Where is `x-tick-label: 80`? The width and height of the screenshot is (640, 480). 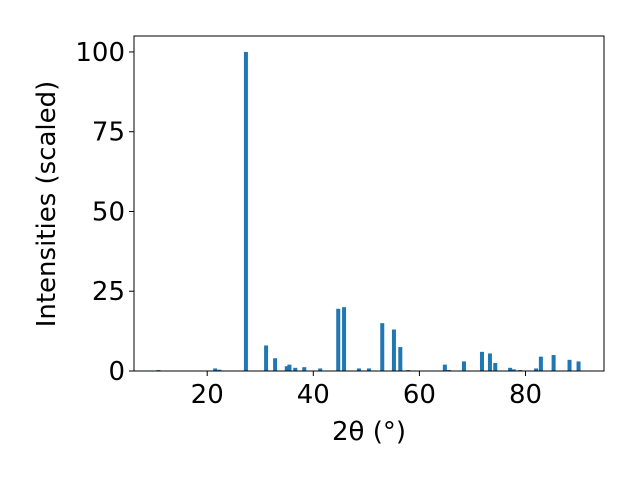
x-tick-label: 80 is located at coordinates (525, 395).